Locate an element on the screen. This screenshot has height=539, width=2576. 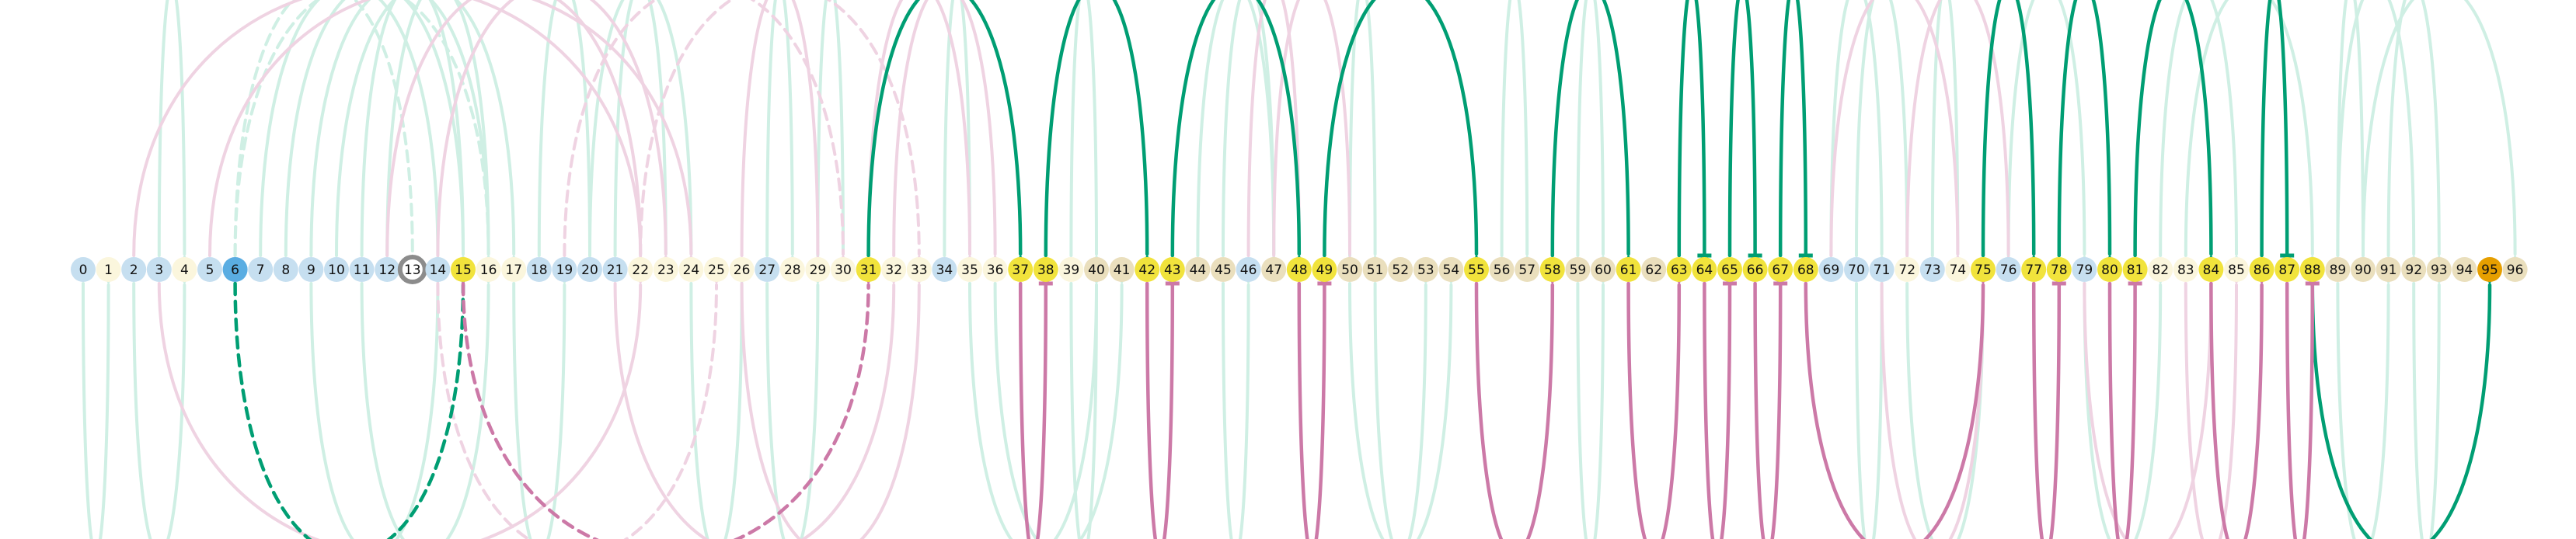
node-10: 10 is located at coordinates (336, 269).